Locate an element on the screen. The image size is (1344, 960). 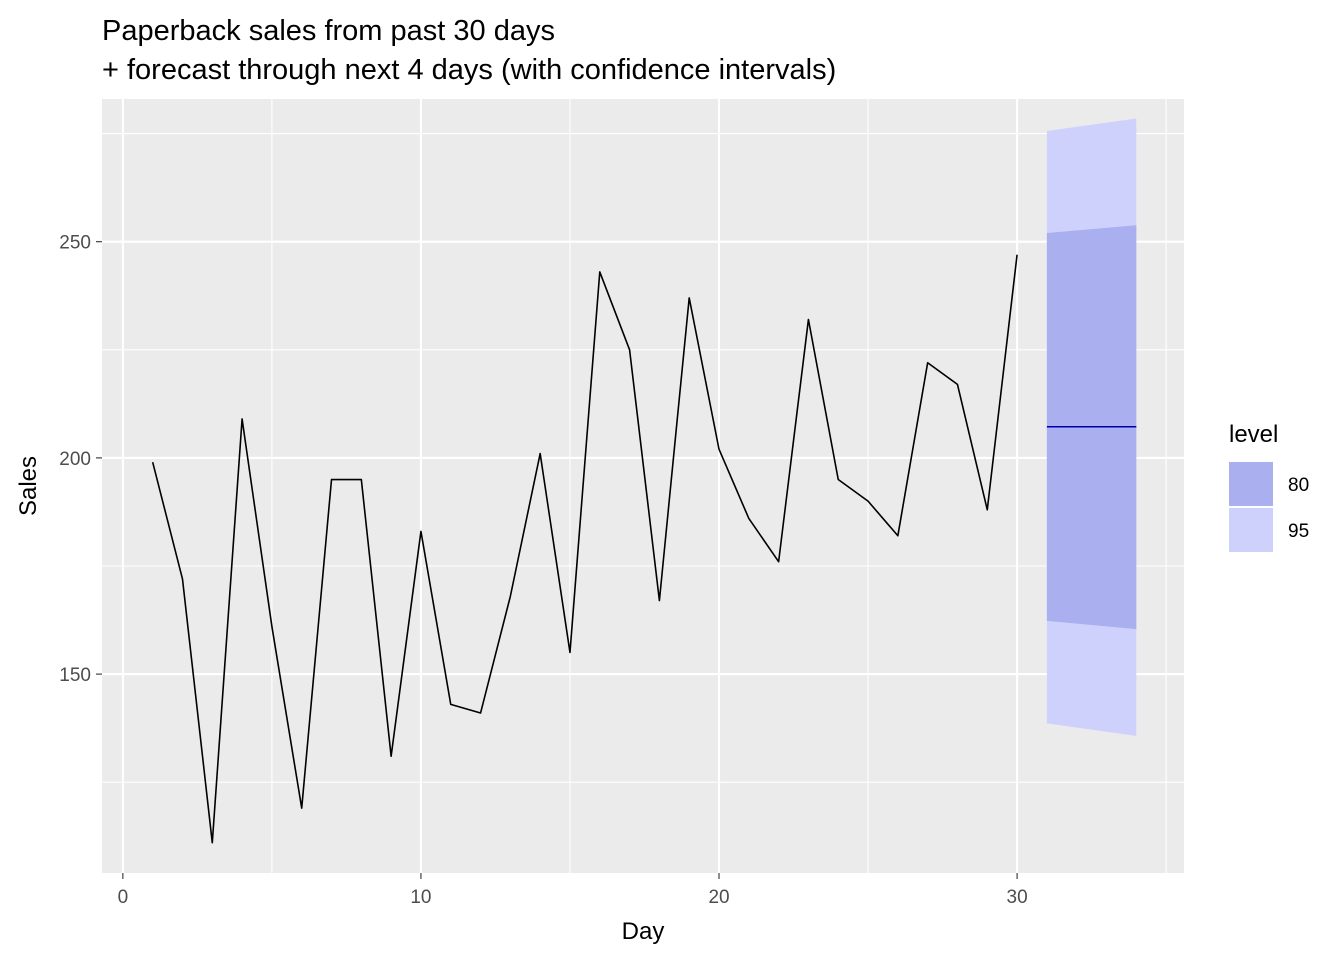
y-axis-title: Sales is located at coordinates (28, 486).